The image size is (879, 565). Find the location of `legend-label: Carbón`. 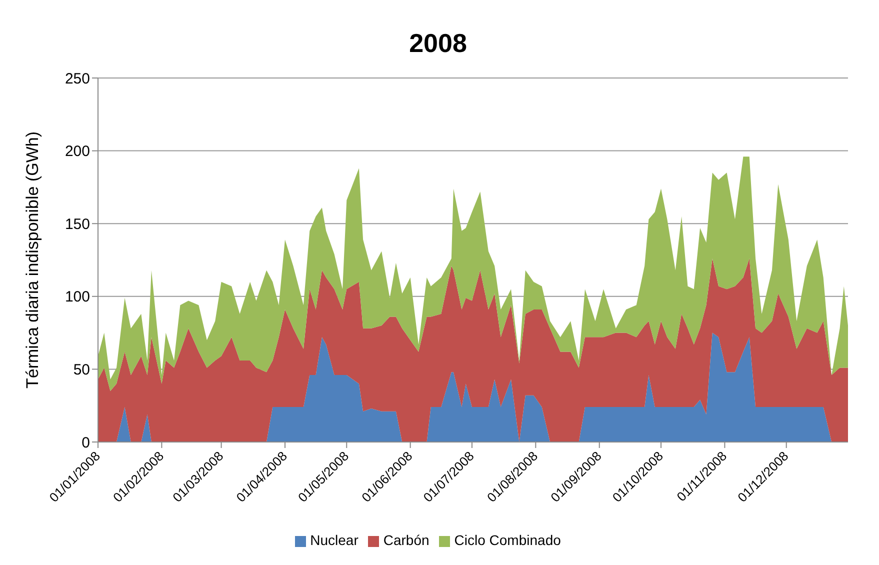

legend-label: Carbón is located at coordinates (406, 540).